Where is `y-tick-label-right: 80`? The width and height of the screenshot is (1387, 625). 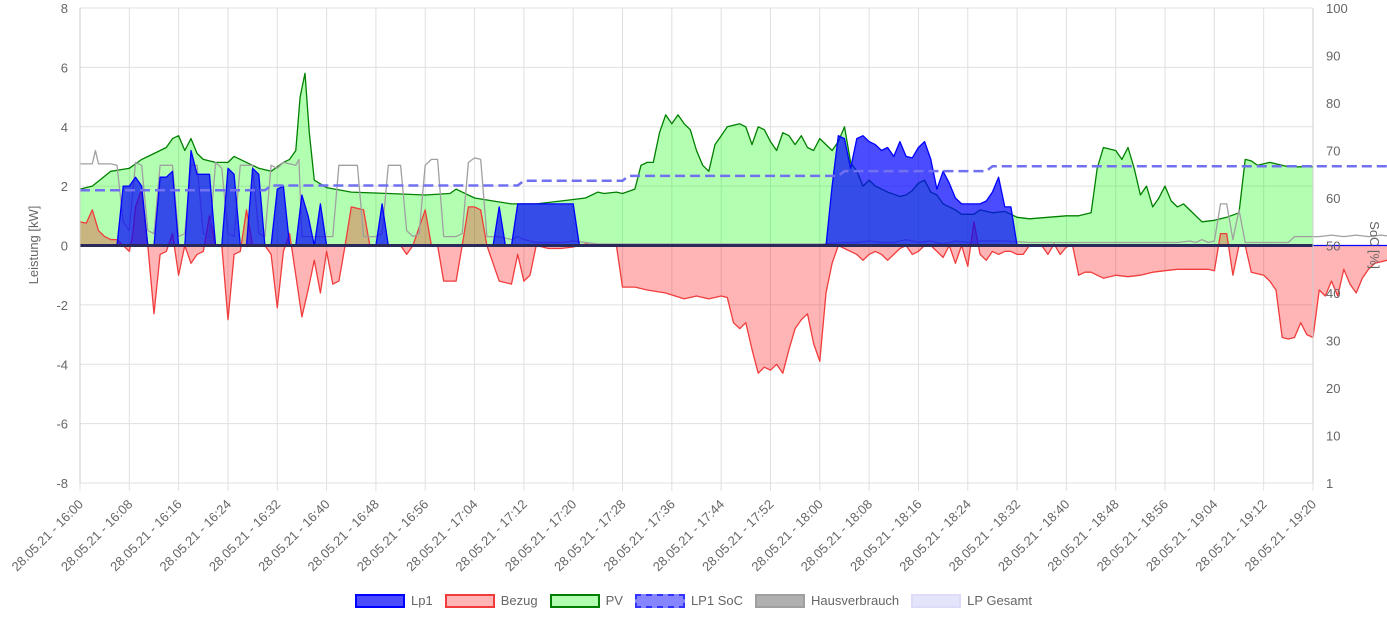
y-tick-label-right: 80 is located at coordinates (1333, 103).